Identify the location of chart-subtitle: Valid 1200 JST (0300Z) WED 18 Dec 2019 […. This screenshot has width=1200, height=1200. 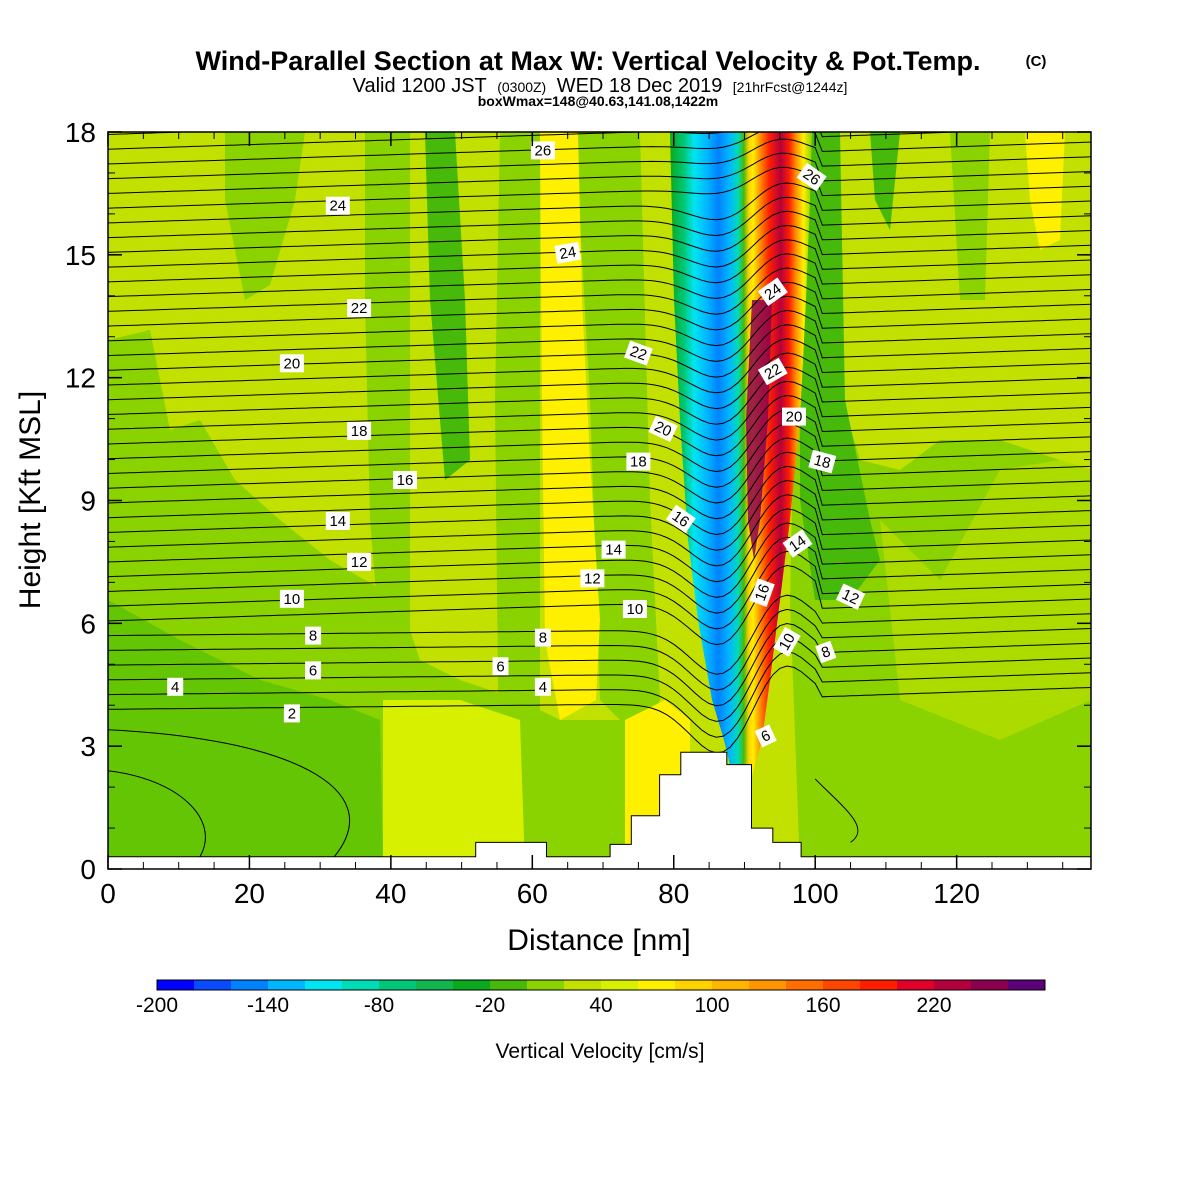
(600, 86).